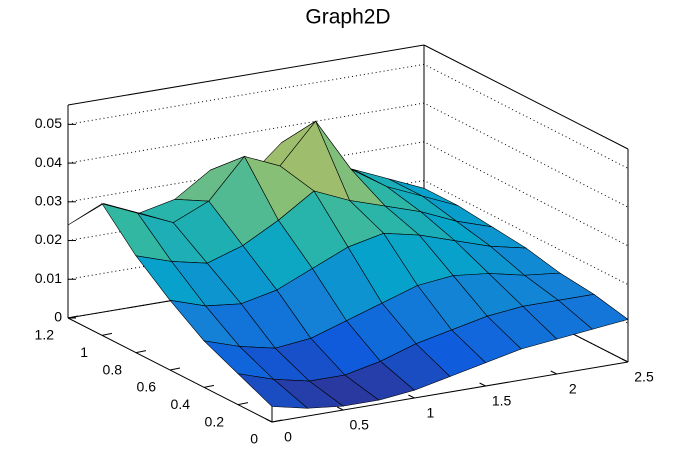  What do you see at coordinates (58, 317) in the screenshot?
I see `z-tick-label: 0` at bounding box center [58, 317].